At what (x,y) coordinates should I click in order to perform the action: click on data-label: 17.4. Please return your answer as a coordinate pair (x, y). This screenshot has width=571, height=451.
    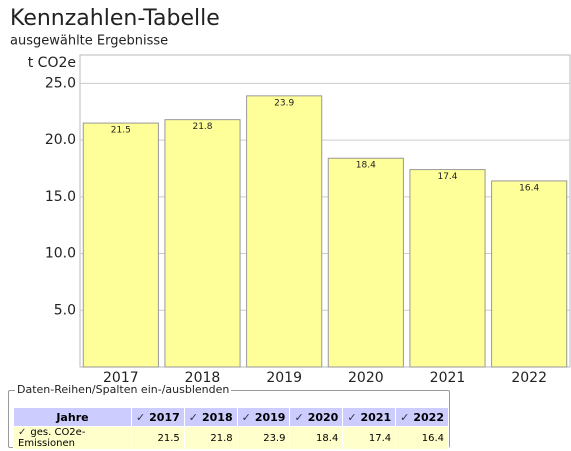
    Looking at the image, I should click on (447, 177).